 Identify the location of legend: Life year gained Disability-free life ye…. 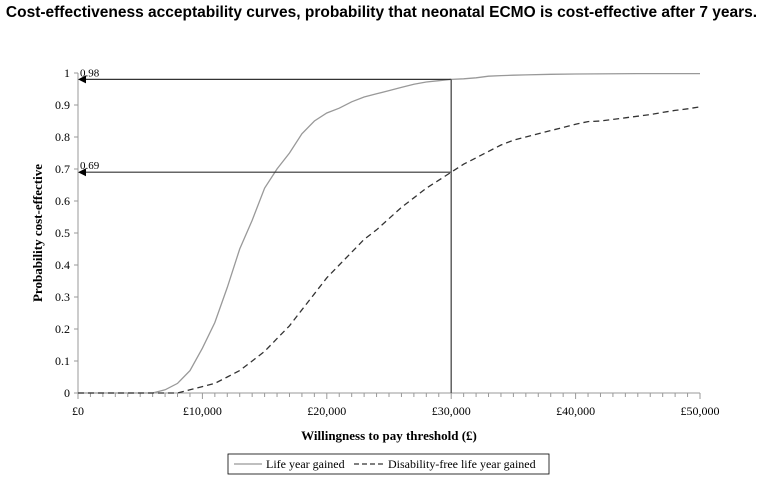
(388, 464).